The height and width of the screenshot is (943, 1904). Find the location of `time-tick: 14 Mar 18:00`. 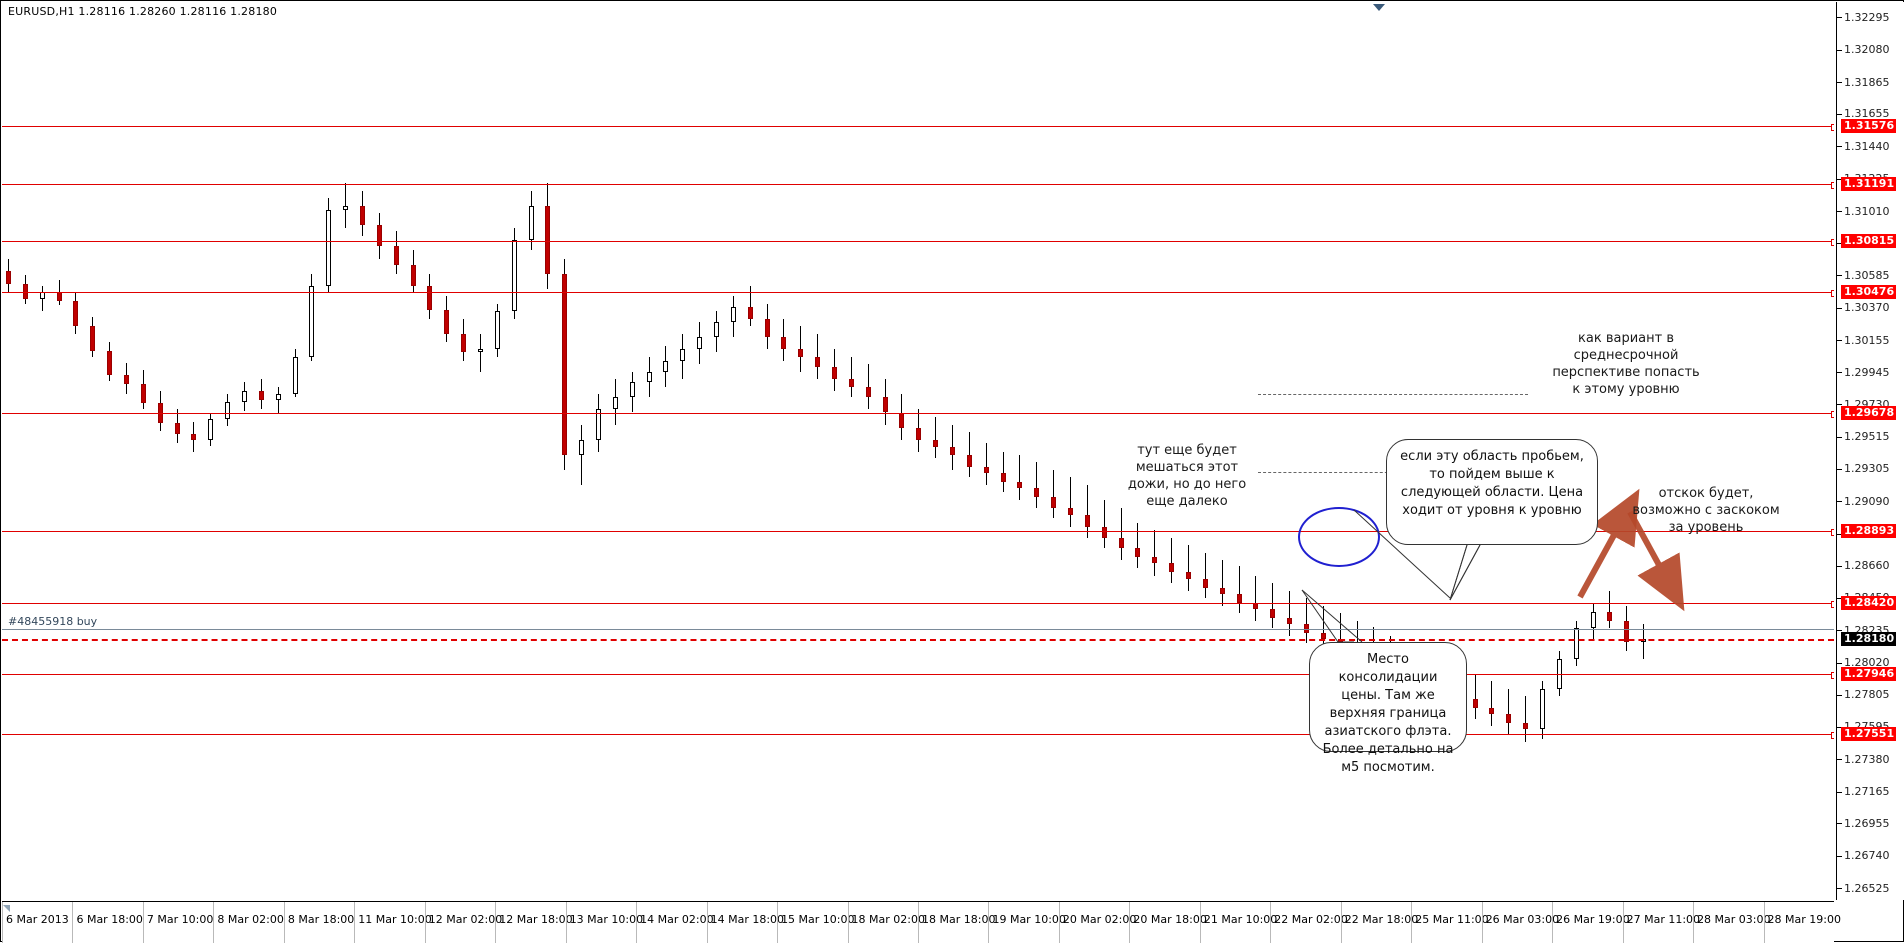

time-tick: 14 Mar 18:00 is located at coordinates (747, 919).